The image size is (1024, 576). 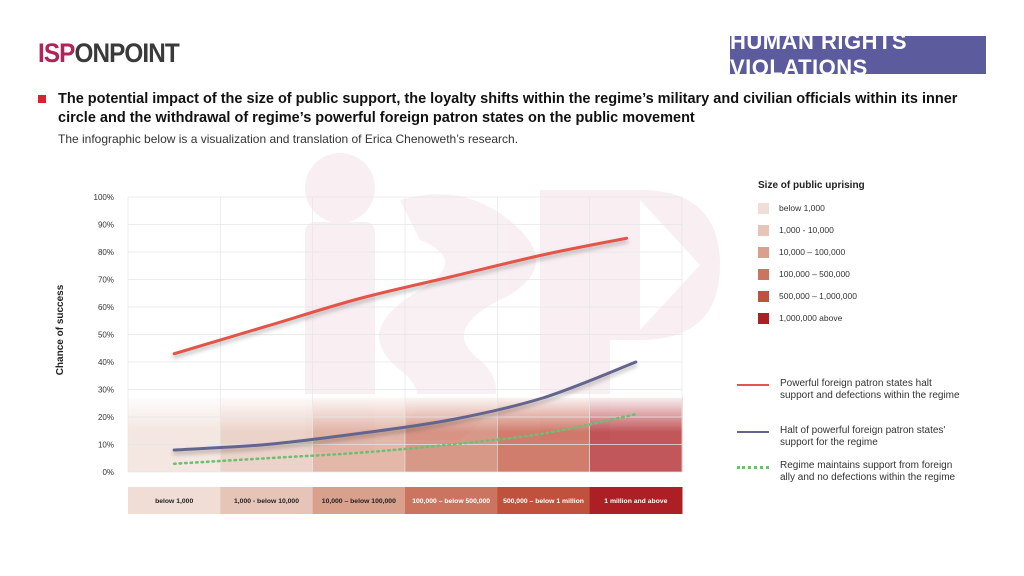 I want to click on x-tick-label: 1 million and above, so click(x=635, y=501).